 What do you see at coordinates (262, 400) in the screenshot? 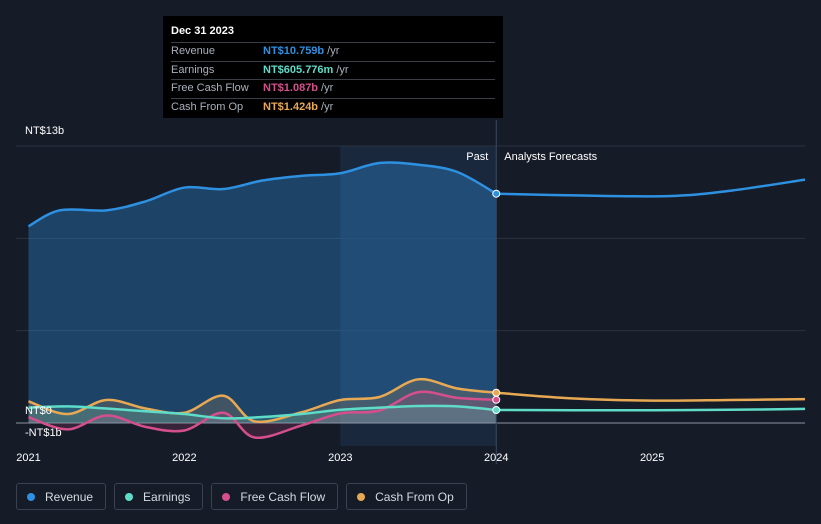
I see `cash-from-op-line` at bounding box center [262, 400].